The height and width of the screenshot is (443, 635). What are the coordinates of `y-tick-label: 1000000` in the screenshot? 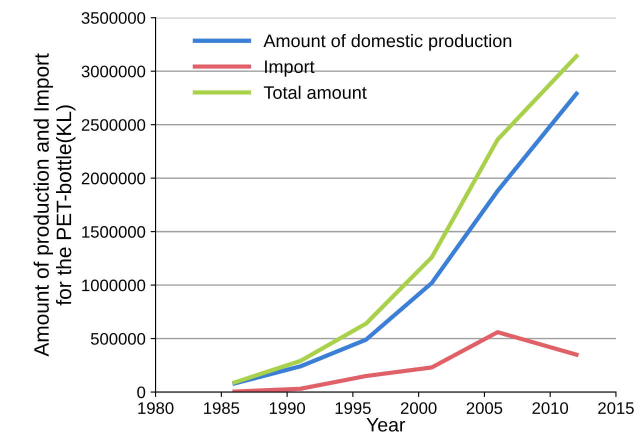 It's located at (114, 286).